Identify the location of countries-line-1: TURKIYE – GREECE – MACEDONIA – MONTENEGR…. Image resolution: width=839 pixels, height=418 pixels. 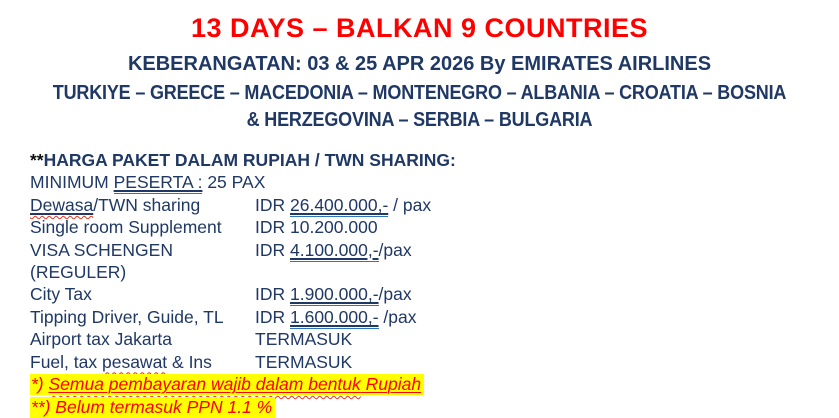
(419, 93).